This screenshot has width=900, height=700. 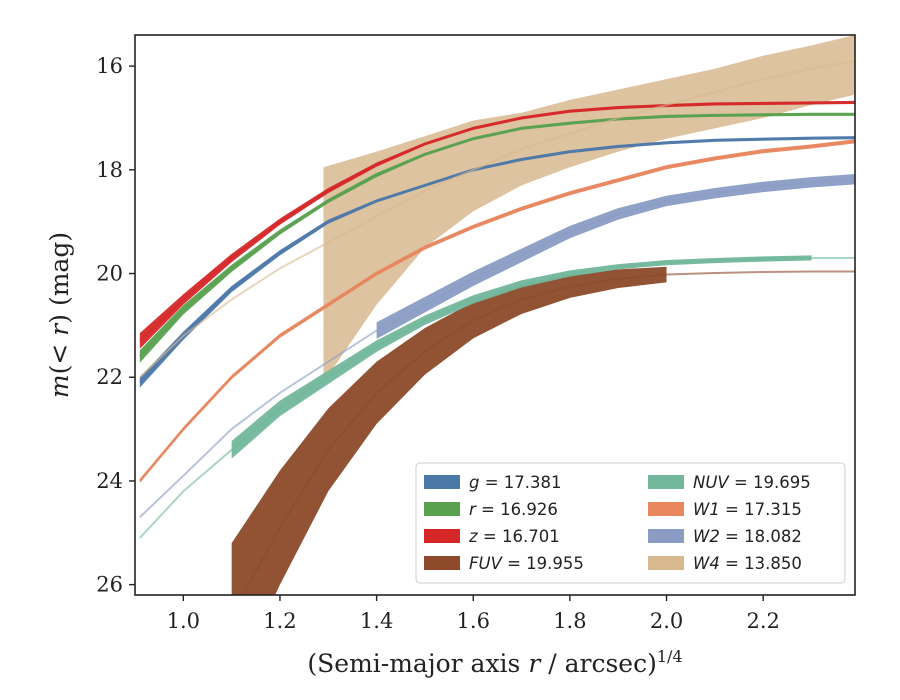 What do you see at coordinates (109, 66) in the screenshot?
I see `y-tick-label: 16` at bounding box center [109, 66].